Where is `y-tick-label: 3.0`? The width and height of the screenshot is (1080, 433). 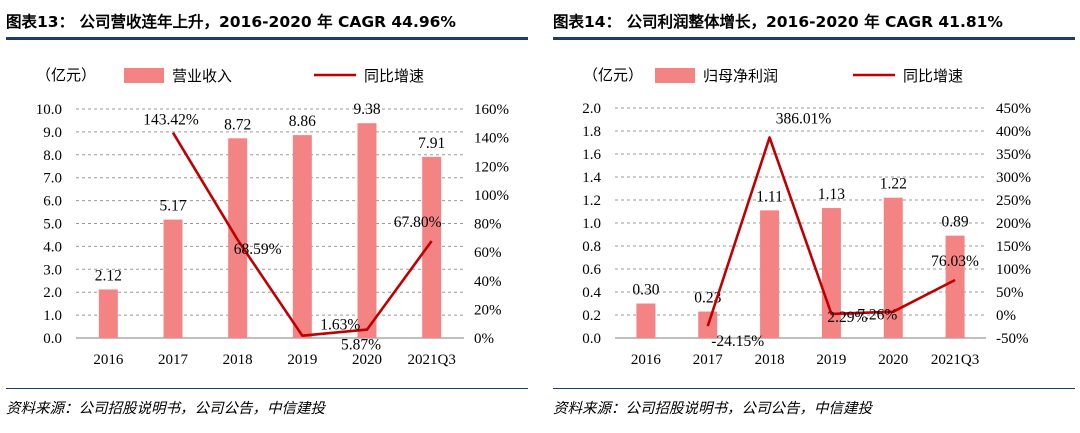 y-tick-label: 3.0 is located at coordinates (52, 270).